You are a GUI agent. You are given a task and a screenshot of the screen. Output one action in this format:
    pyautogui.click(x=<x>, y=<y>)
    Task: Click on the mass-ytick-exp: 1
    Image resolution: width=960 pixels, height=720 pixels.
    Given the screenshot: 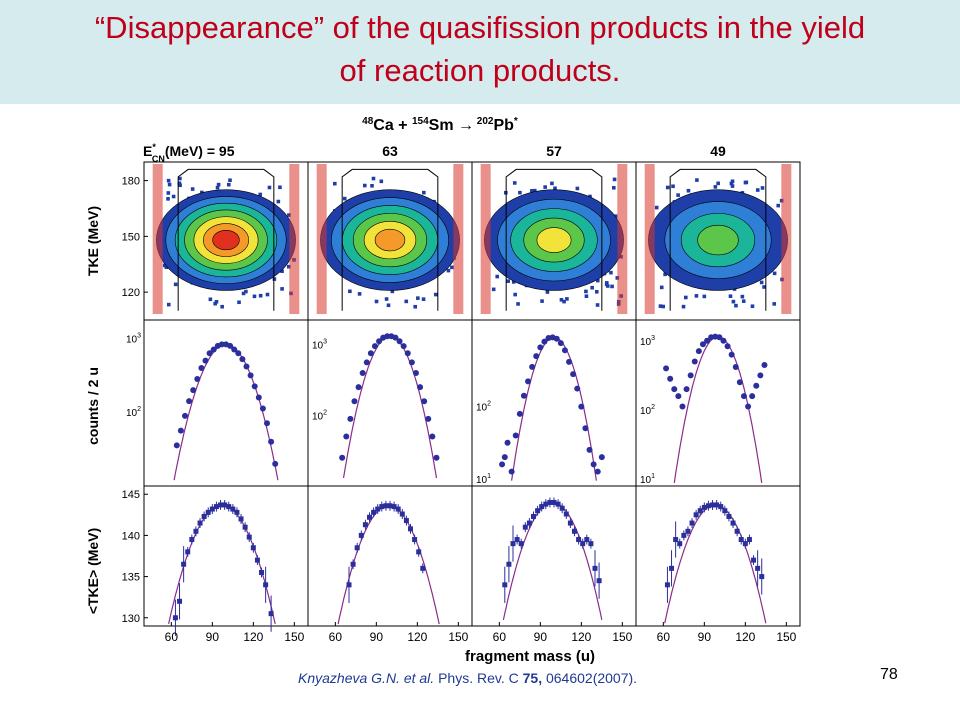 What is the action you would take?
    pyautogui.click(x=489, y=476)
    